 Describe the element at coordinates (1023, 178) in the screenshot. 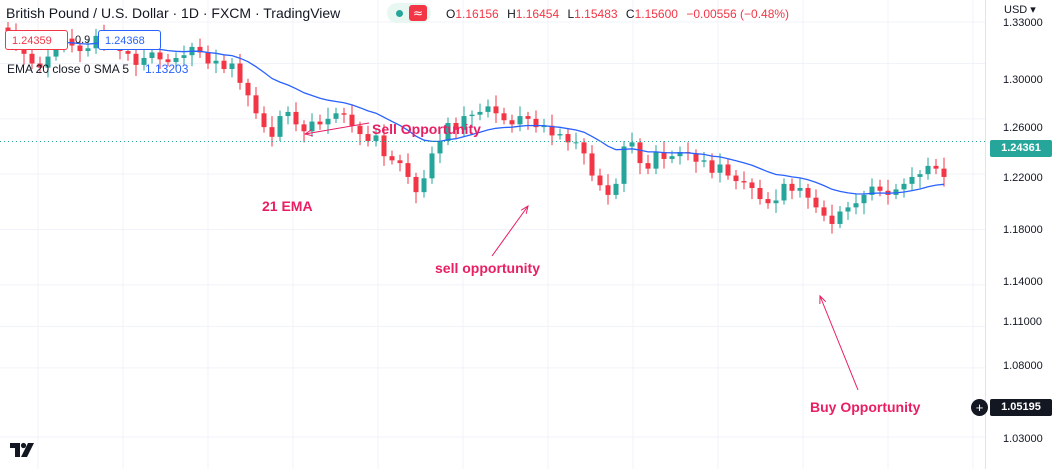

I see `axis-tick: 1.22000` at that location.